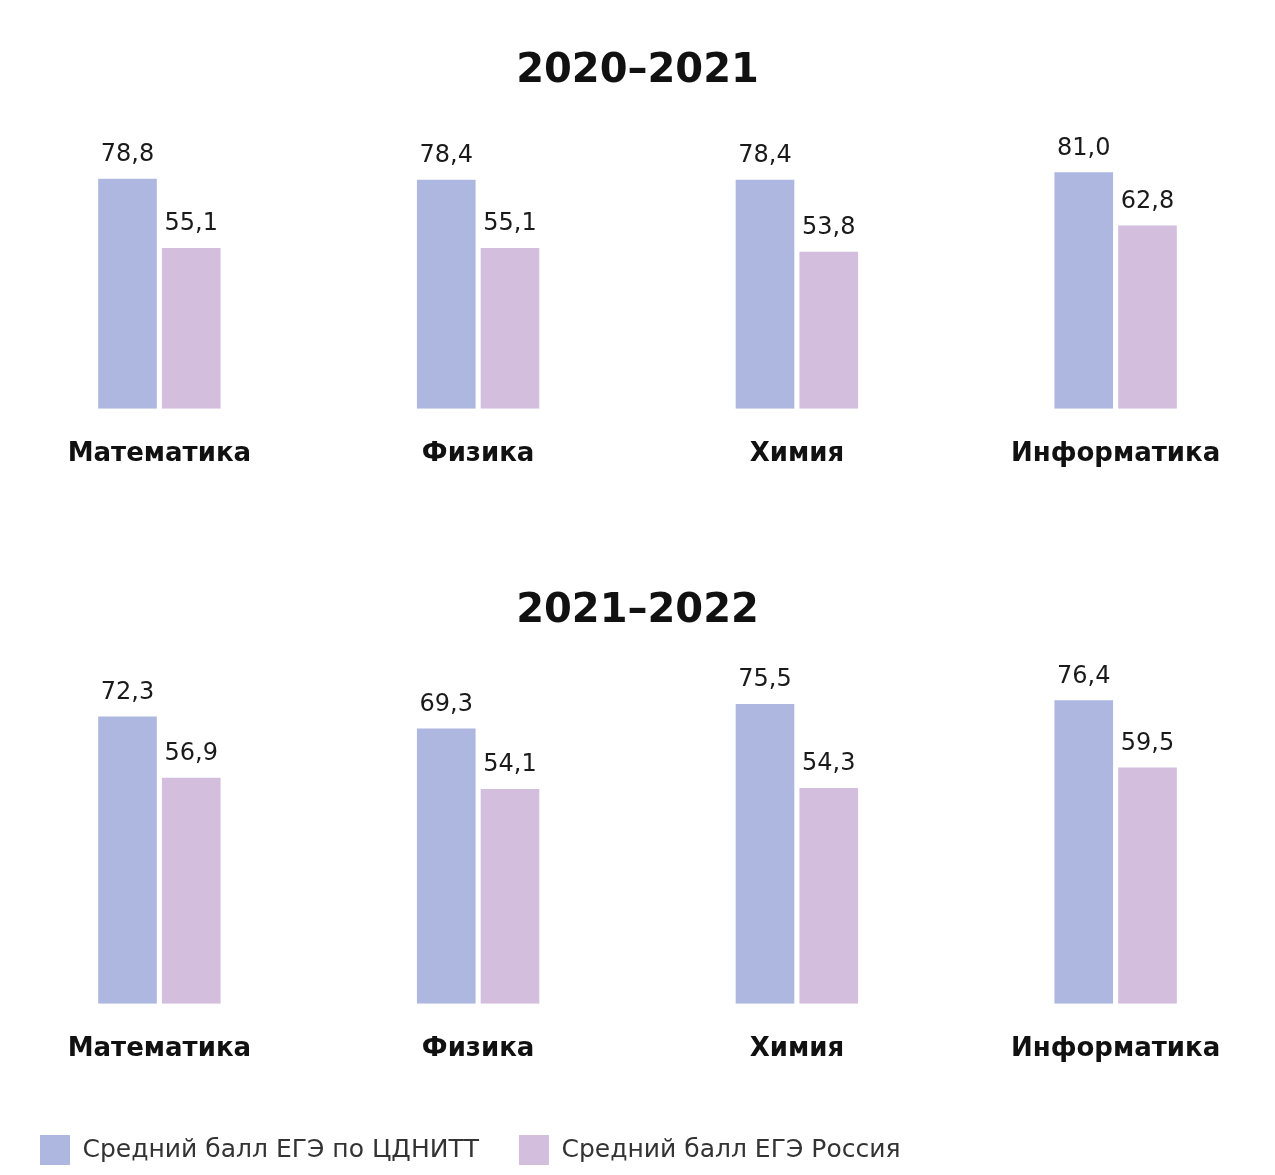 The image size is (1275, 1175). I want to click on data-label: 72,3, so click(127, 690).